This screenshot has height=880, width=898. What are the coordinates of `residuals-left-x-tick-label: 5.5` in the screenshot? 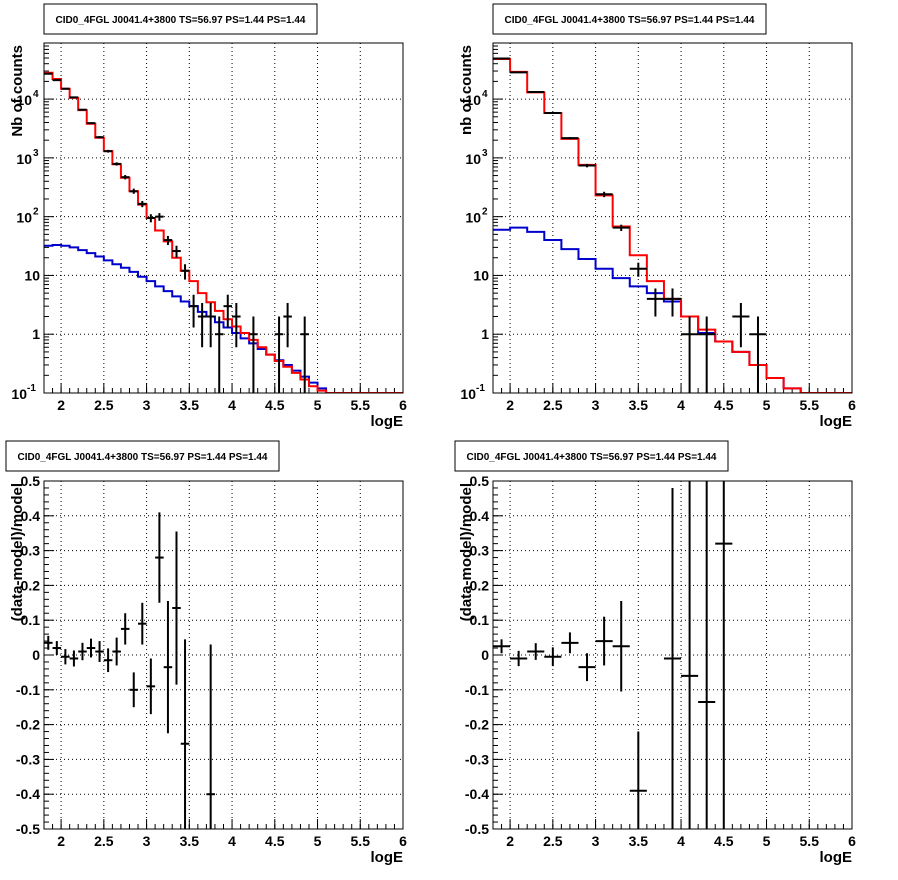 It's located at (361, 841).